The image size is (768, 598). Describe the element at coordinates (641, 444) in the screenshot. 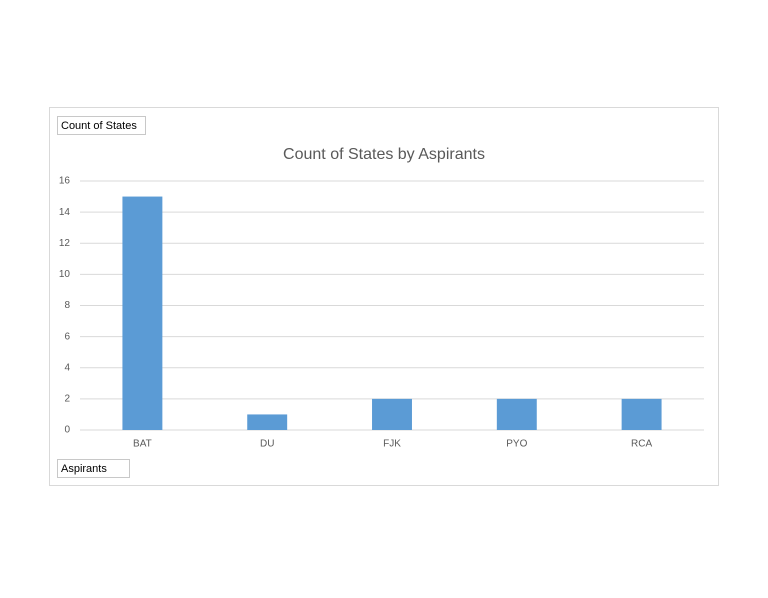

I see `x-tick-label: RCA` at that location.